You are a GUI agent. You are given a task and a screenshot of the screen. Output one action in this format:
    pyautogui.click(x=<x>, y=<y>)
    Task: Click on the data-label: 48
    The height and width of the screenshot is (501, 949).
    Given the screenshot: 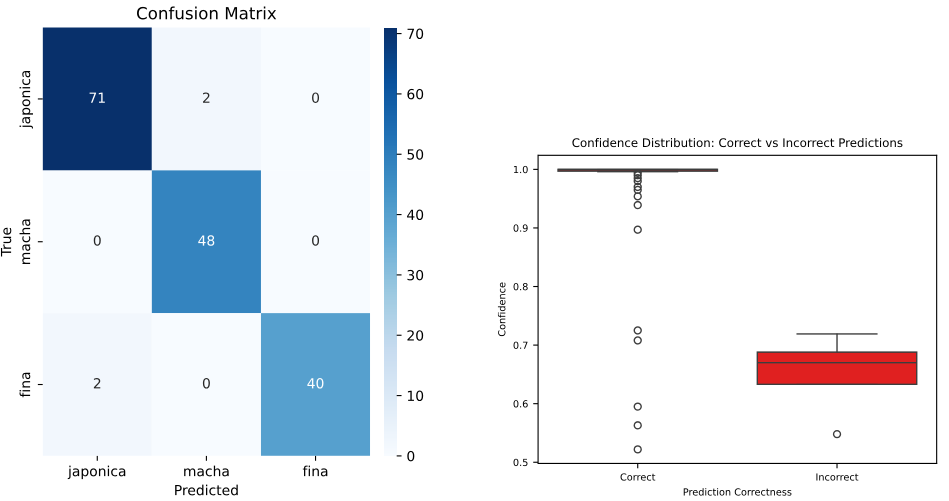 What is the action you would take?
    pyautogui.click(x=206, y=240)
    